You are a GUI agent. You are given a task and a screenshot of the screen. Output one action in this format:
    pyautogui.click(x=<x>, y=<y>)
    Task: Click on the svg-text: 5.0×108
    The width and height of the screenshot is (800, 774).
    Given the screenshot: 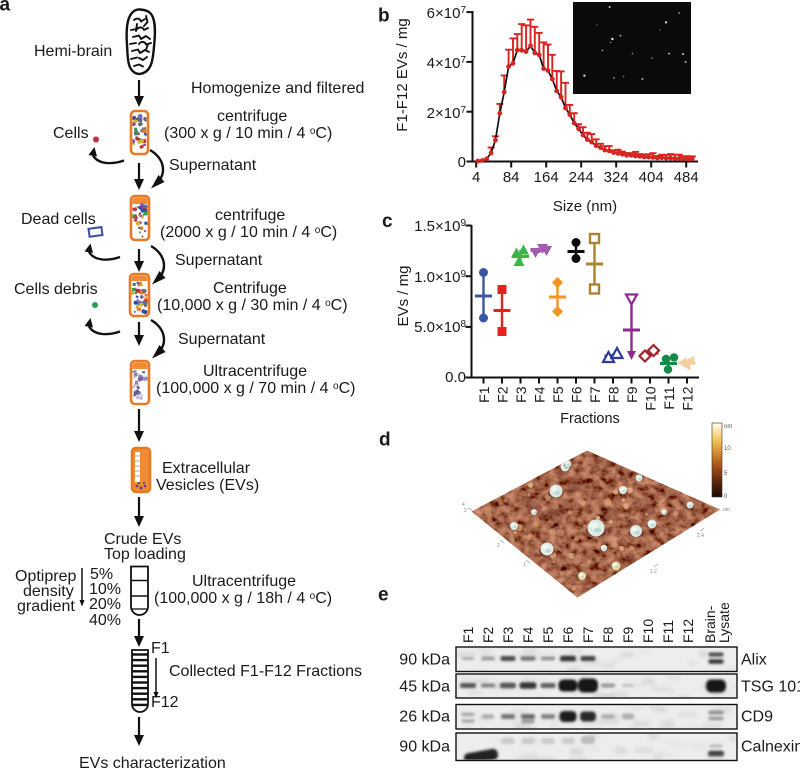 What is the action you would take?
    pyautogui.click(x=440, y=327)
    